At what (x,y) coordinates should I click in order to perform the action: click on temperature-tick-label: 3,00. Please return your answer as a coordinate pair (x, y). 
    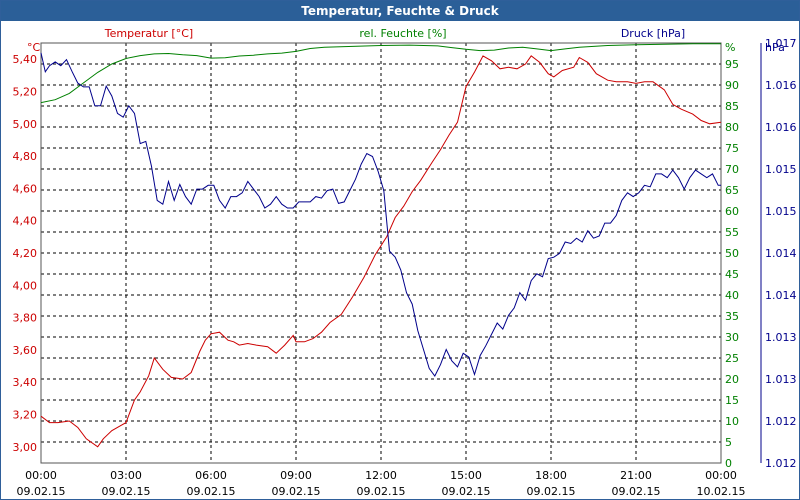
    Looking at the image, I should click on (25, 447).